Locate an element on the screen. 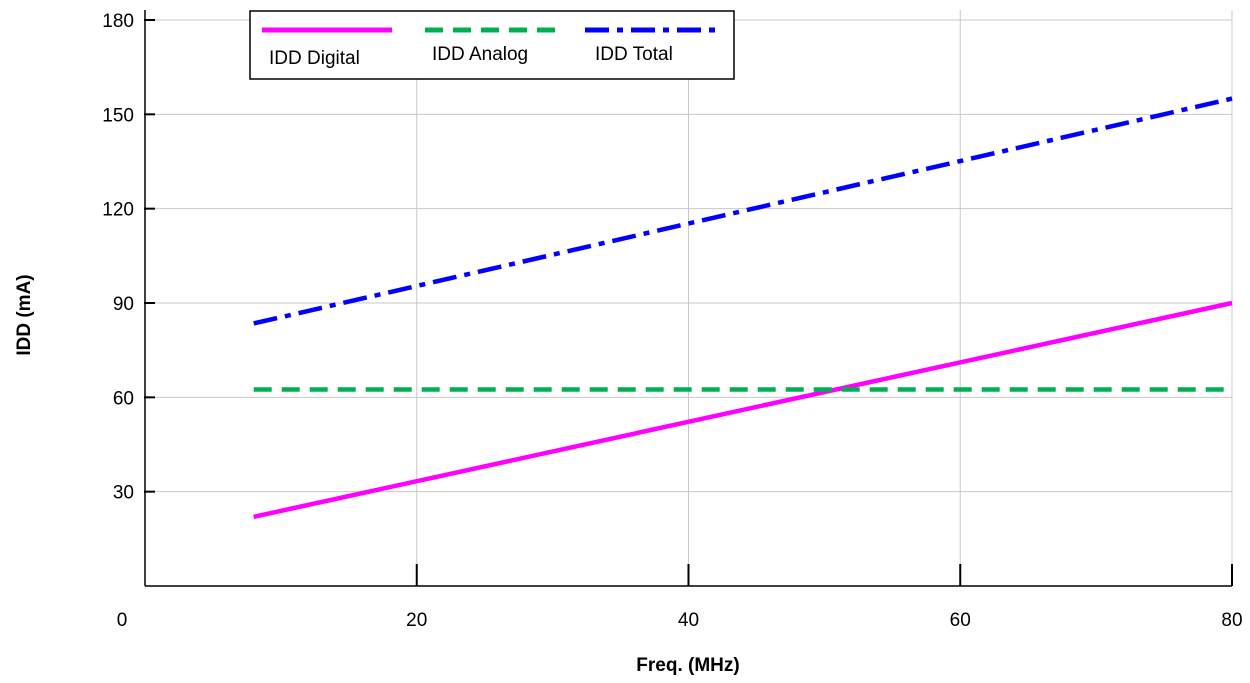 The width and height of the screenshot is (1250, 683). y-tick-label: 30 is located at coordinates (123, 493).